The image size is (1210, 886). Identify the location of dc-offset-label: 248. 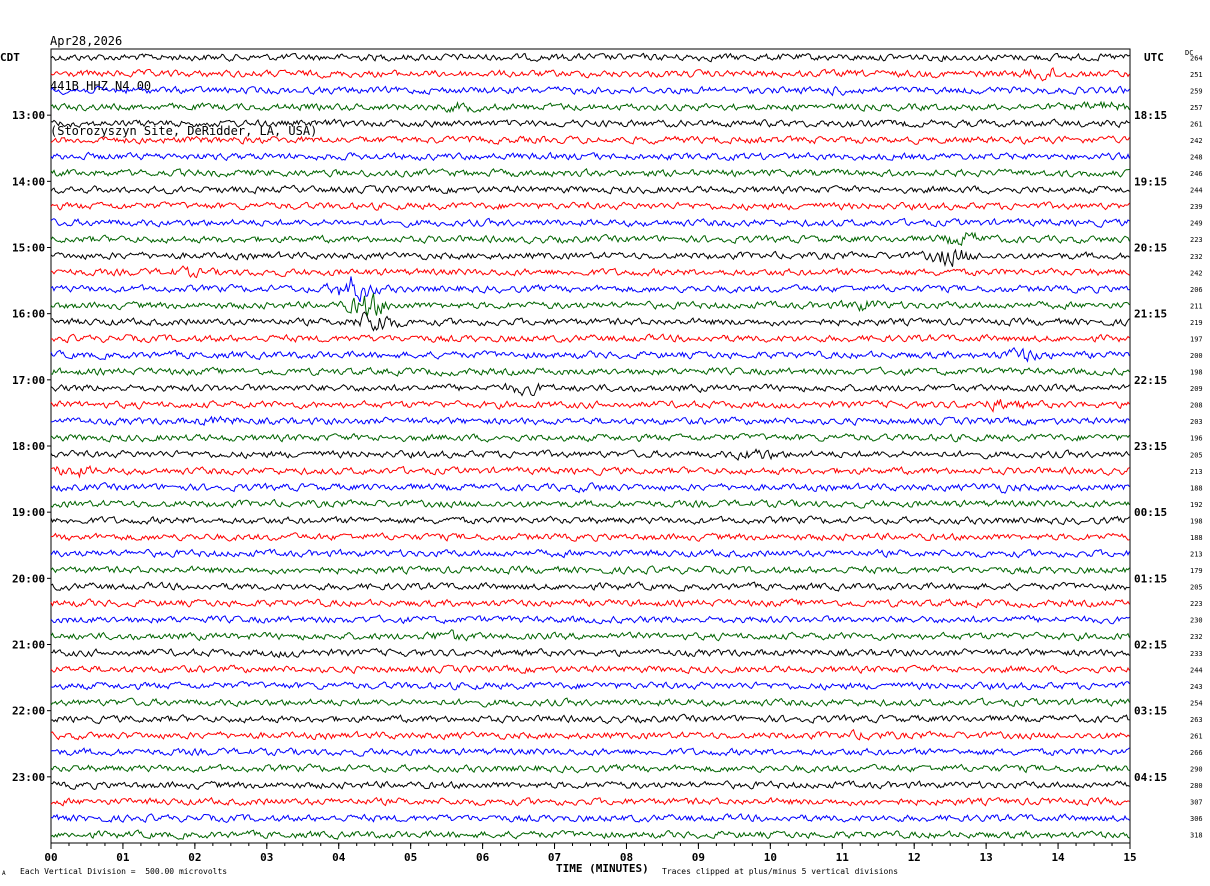
(1196, 158).